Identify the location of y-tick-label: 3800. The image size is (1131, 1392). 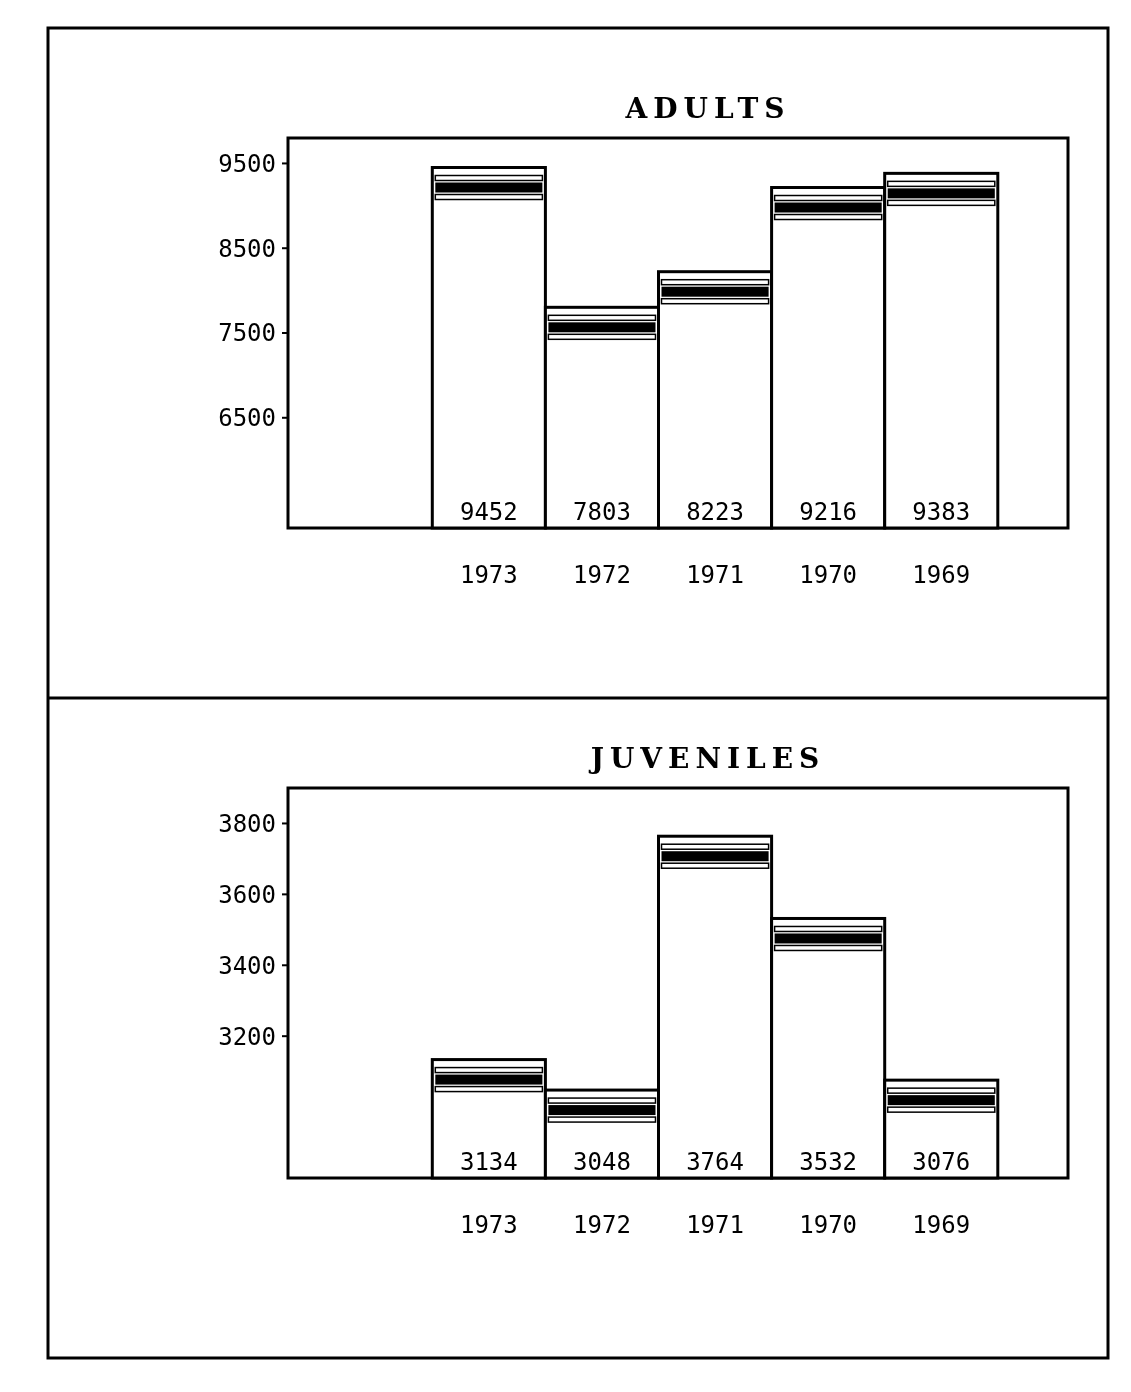
(247, 823).